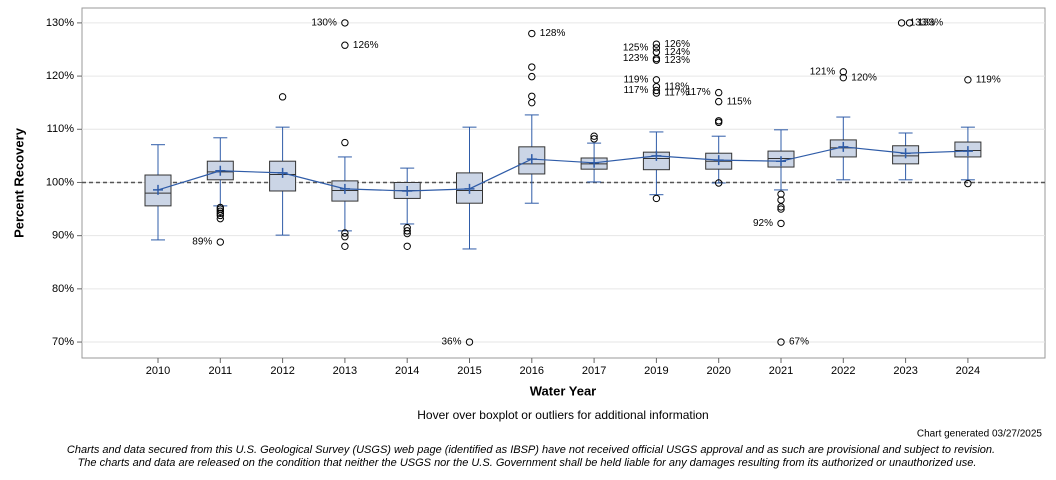 This screenshot has width=1056, height=480. What do you see at coordinates (562, 169) in the screenshot?
I see `mean-line` at bounding box center [562, 169].